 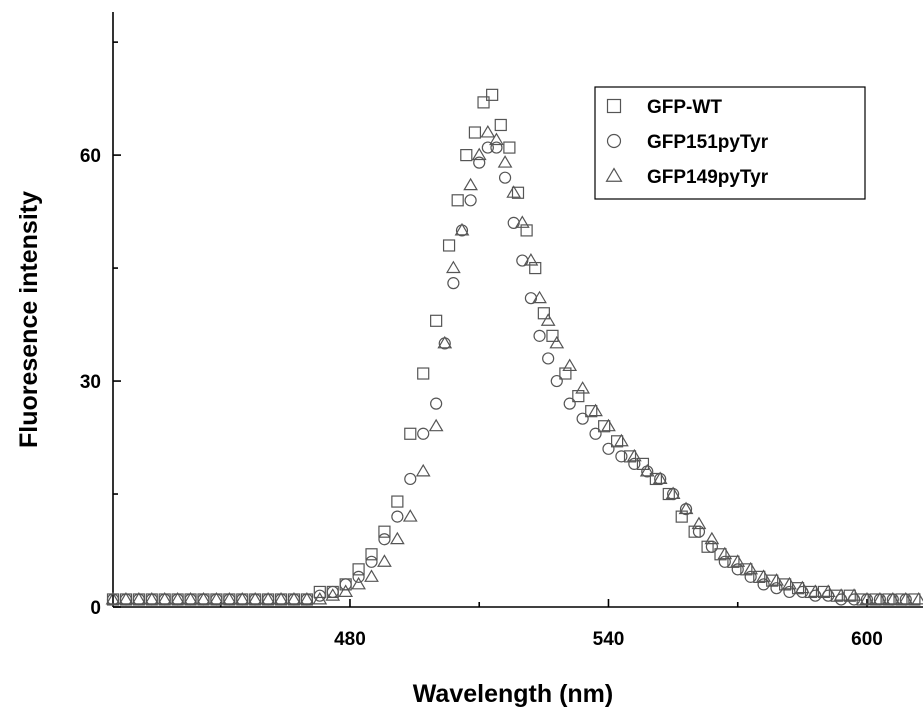 I want to click on legend-entries: GFP-WT GFP151pyTyr GFP149pyTyr, so click(x=687, y=142).